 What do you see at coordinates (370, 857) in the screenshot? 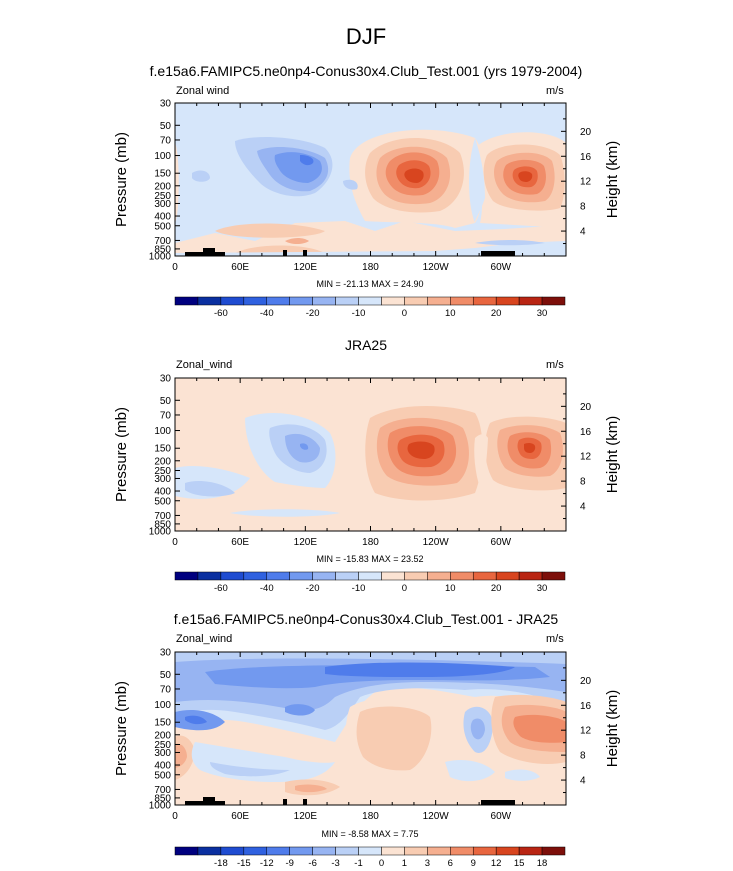
I see `panel-3-colorbar: -18 -15 -12 -9 -6 -3 -1 0 1 3 6 9 12 15 18` at bounding box center [370, 857].